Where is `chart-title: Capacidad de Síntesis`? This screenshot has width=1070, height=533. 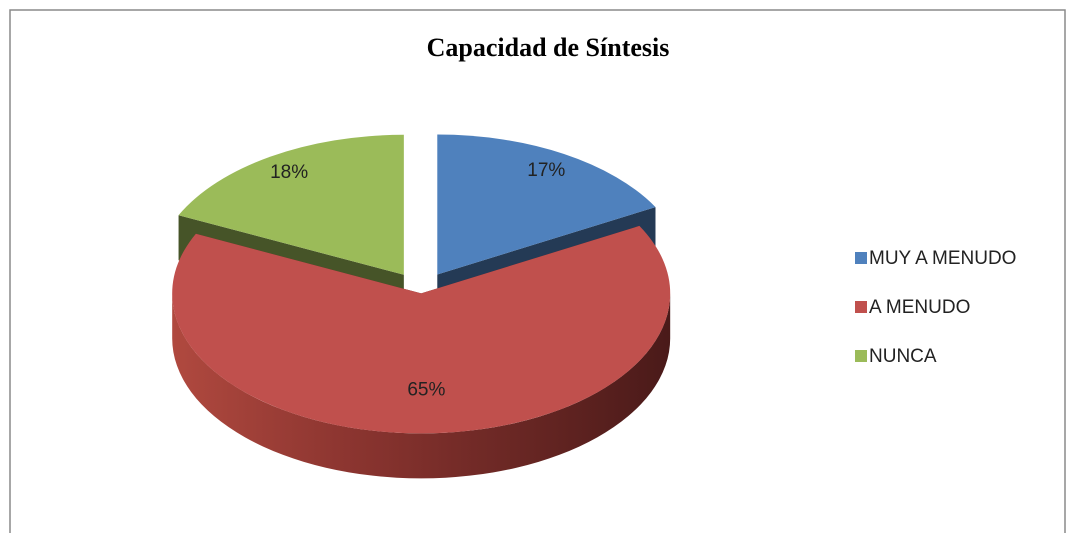
chart-title: Capacidad de Síntesis is located at coordinates (548, 47).